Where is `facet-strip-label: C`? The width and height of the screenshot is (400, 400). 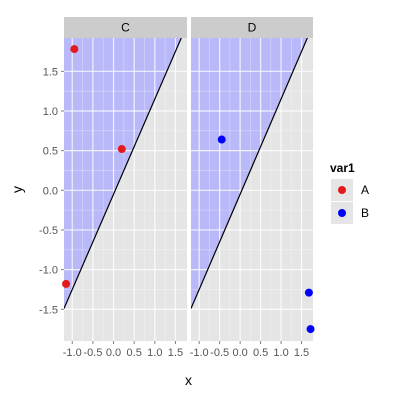 facet-strip-label: C is located at coordinates (125, 28).